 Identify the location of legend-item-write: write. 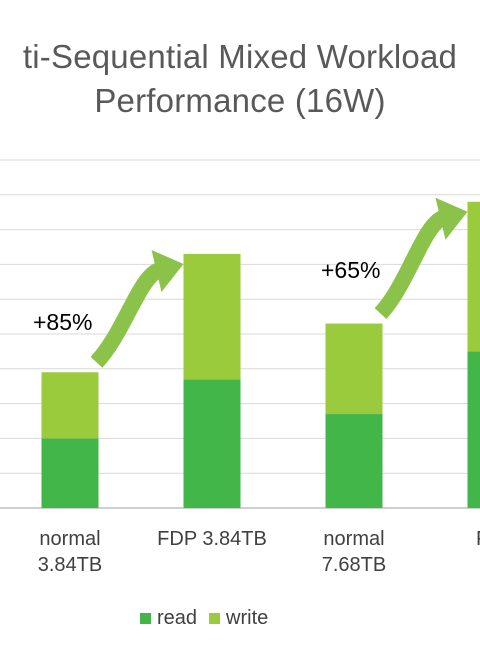
(238, 618).